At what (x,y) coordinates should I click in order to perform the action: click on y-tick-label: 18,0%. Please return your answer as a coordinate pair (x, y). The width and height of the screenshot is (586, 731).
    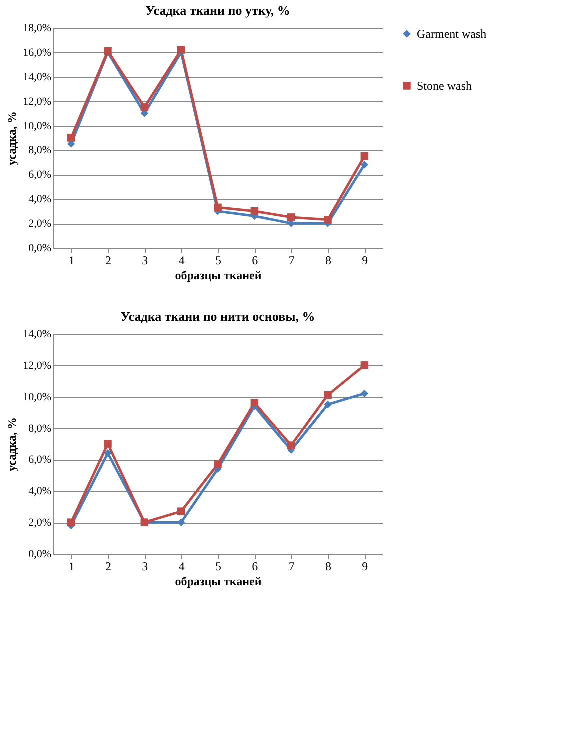
    Looking at the image, I should click on (37, 28).